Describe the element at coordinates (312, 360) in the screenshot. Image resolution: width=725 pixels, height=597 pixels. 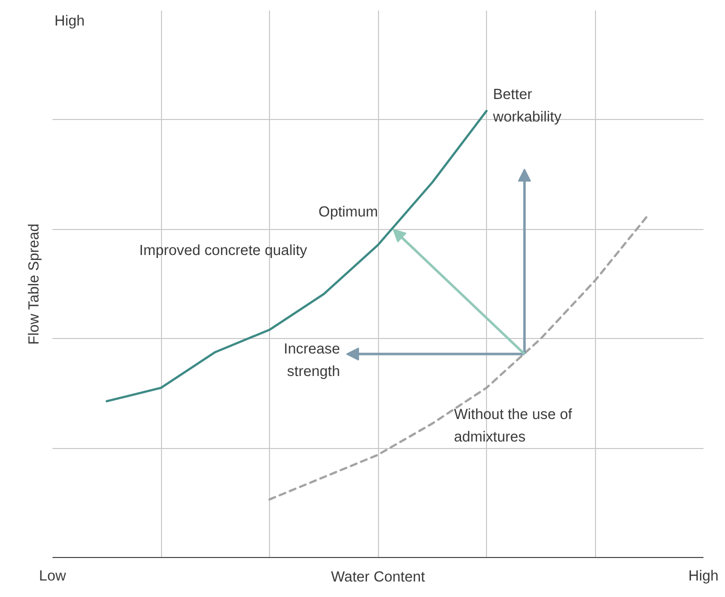
I see `annotation: Increase strength` at that location.